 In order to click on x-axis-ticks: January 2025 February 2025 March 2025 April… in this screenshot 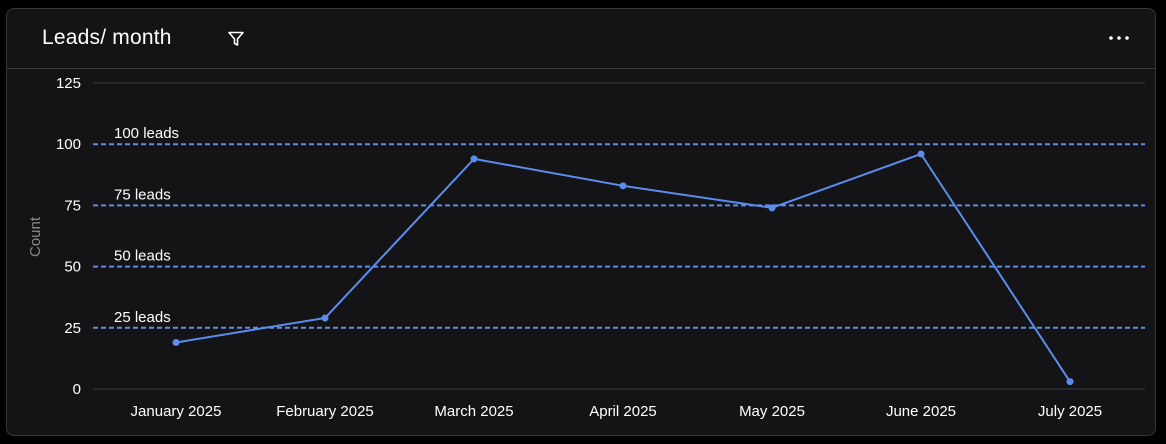, I will do `click(617, 411)`.